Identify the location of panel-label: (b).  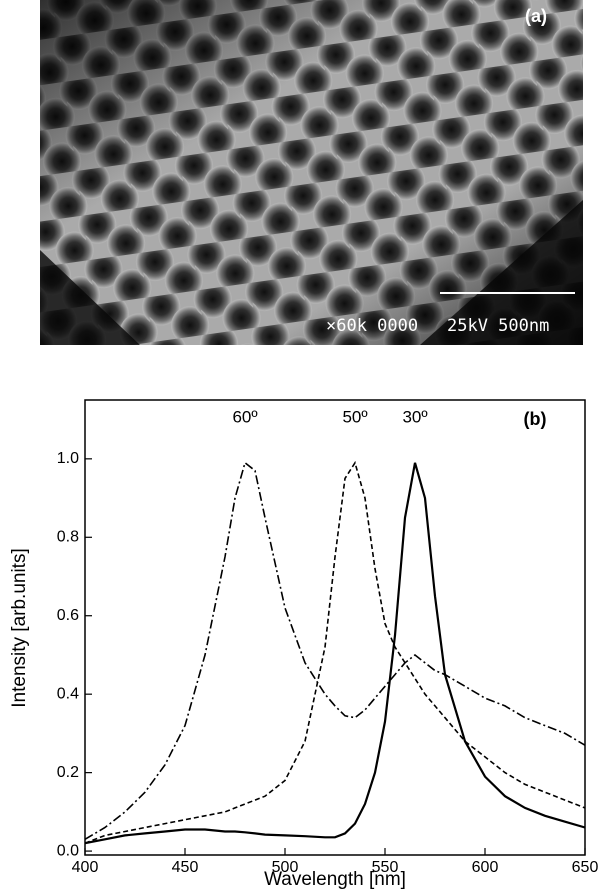
(535, 419).